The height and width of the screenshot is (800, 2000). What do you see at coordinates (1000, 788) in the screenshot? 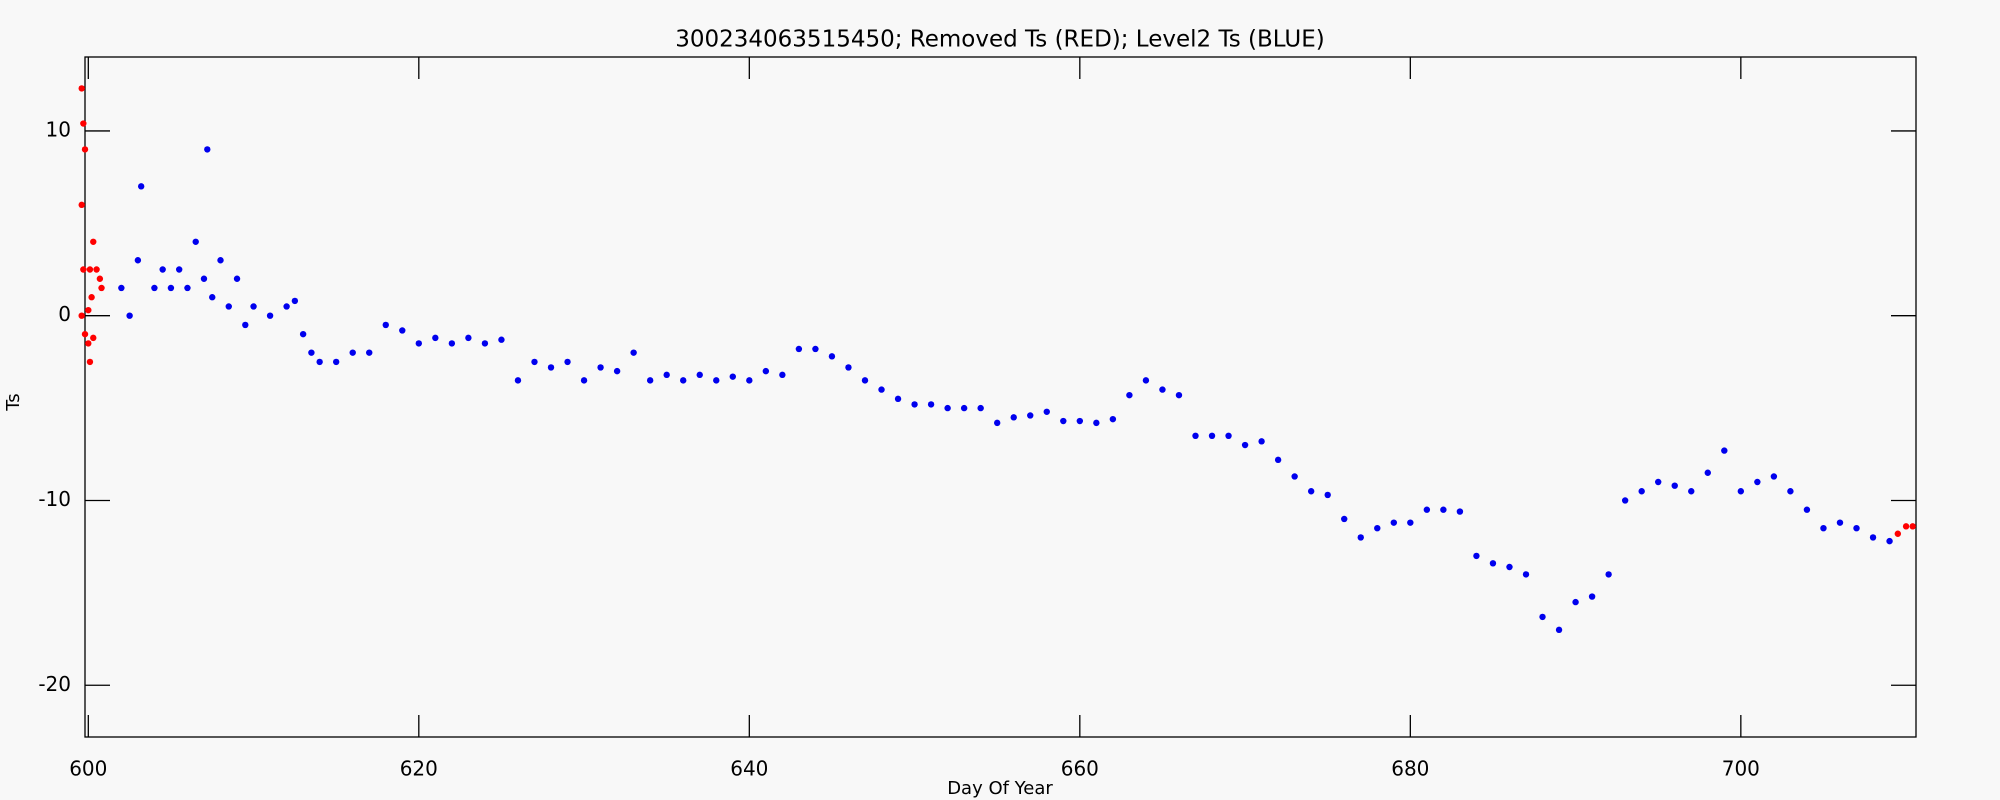
I see `x-axis-label: Day Of Year` at bounding box center [1000, 788].